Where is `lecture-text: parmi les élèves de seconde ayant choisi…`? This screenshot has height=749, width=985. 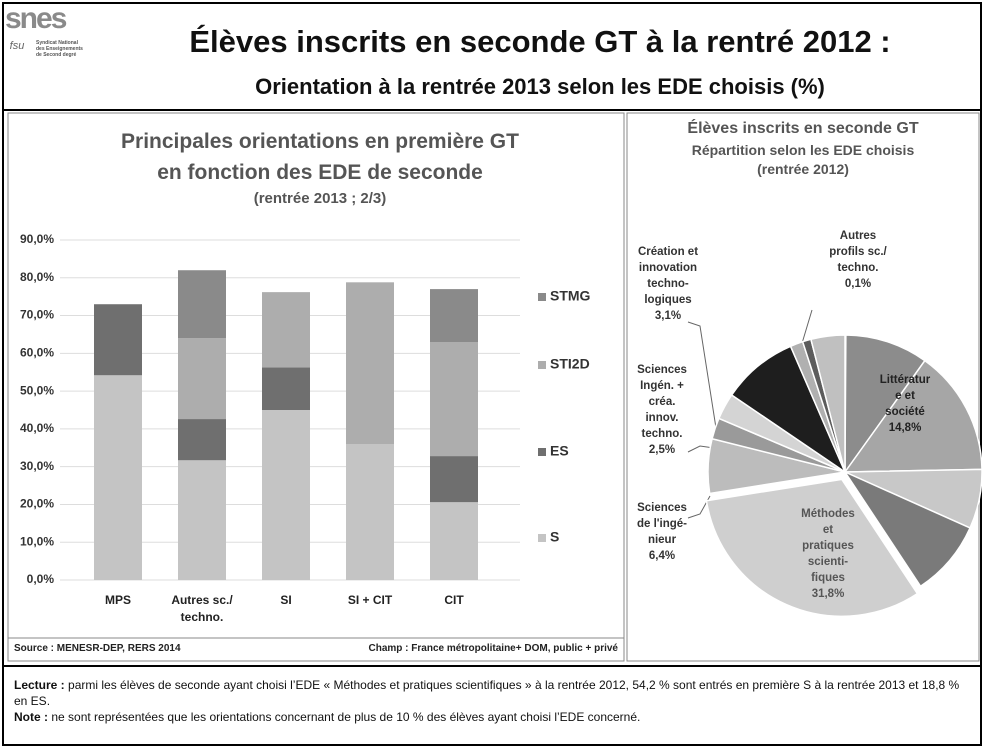 lecture-text: parmi les élèves de seconde ayant choisi… is located at coordinates (487, 693).